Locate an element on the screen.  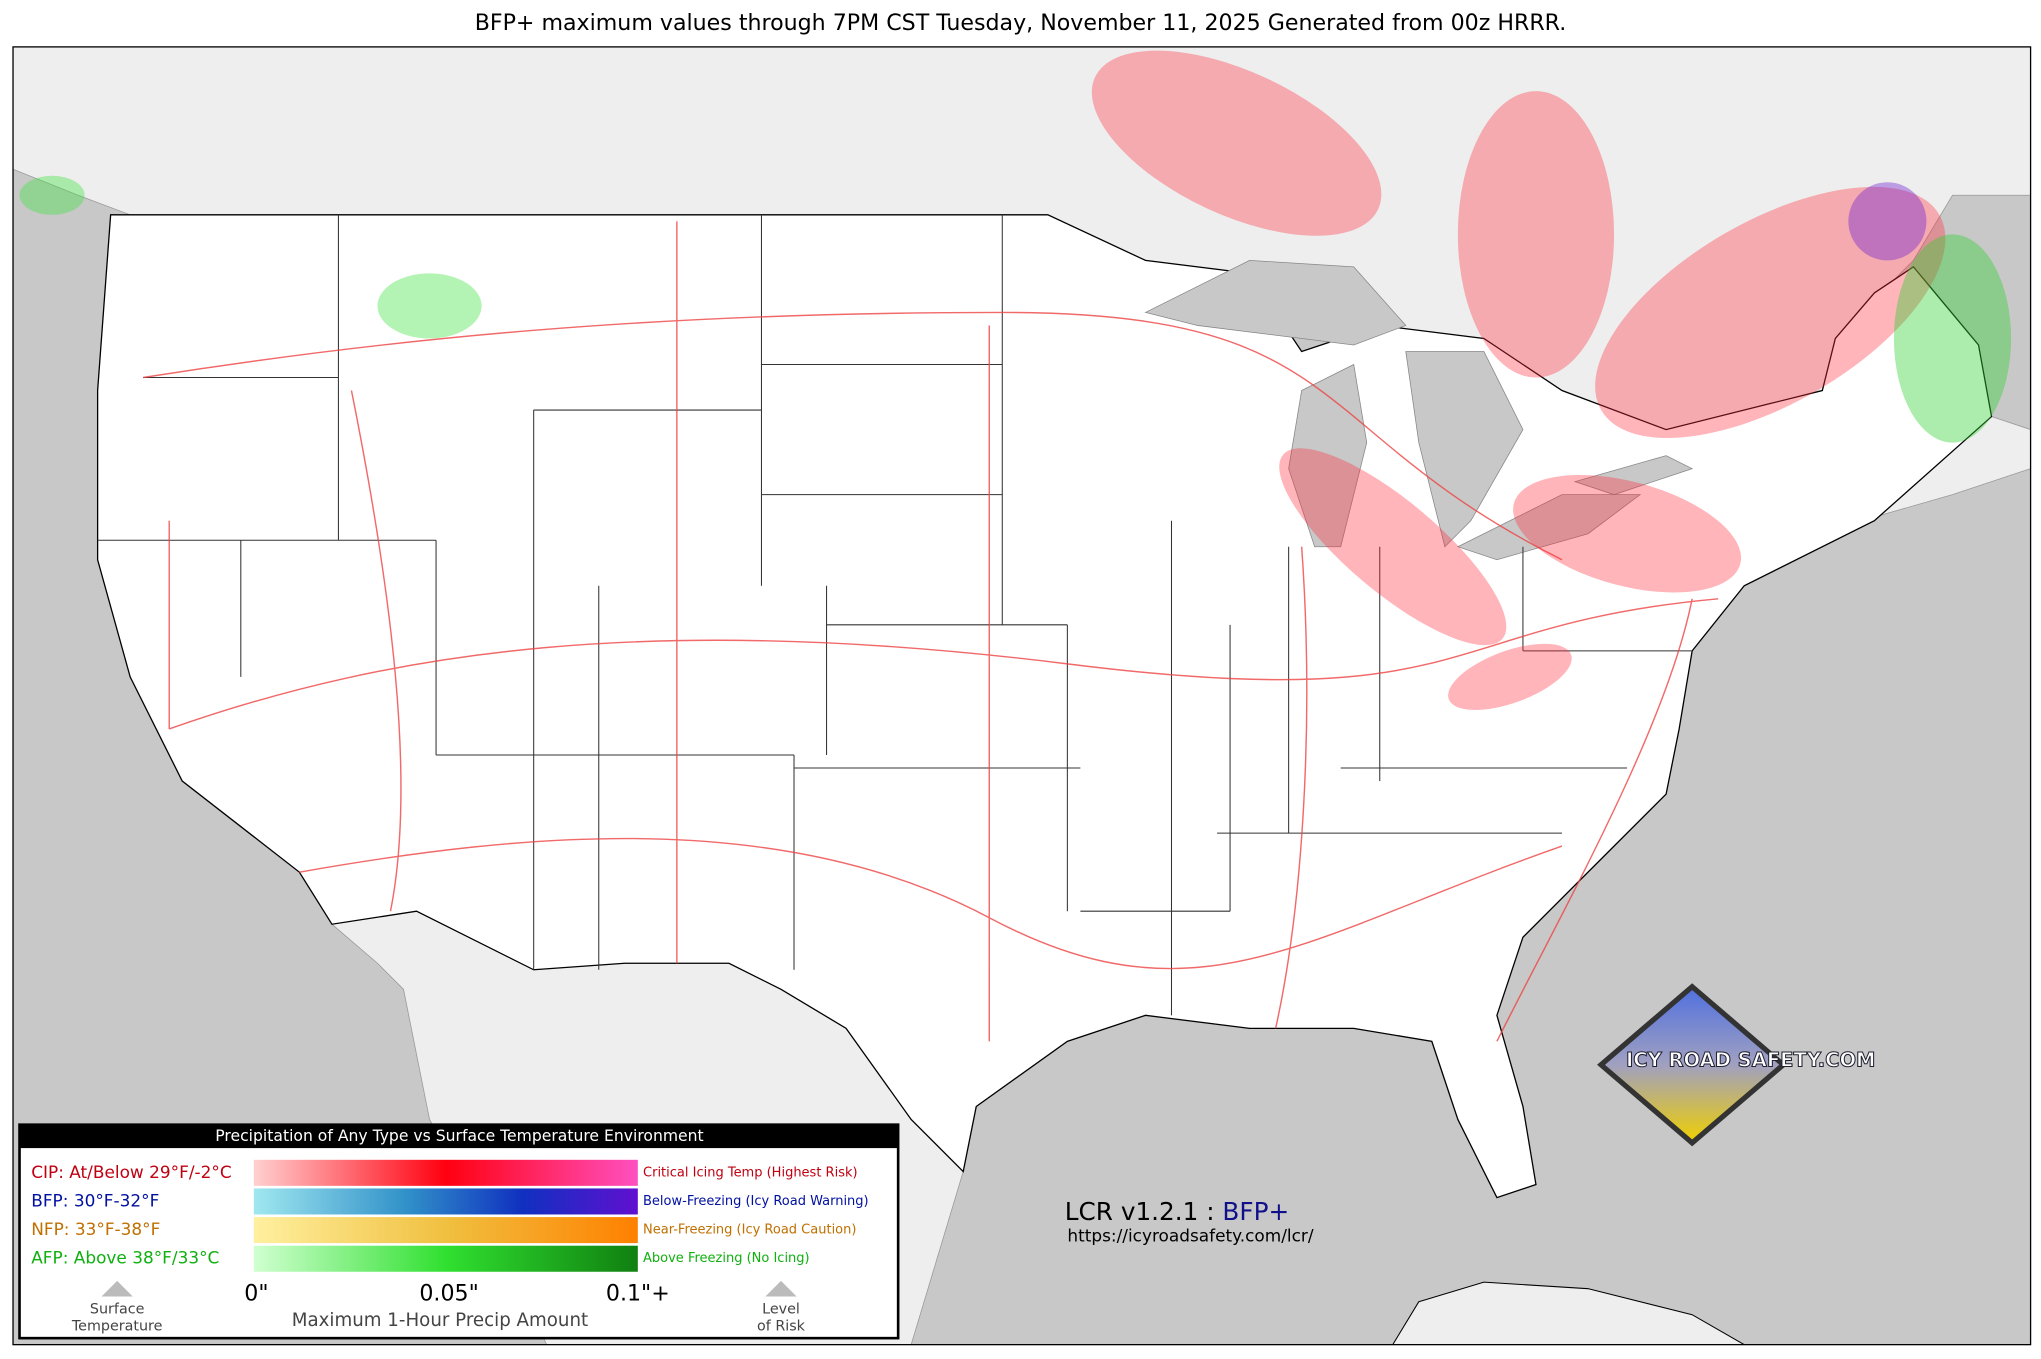
scale-label: 0.1"+ is located at coordinates (638, 1293).